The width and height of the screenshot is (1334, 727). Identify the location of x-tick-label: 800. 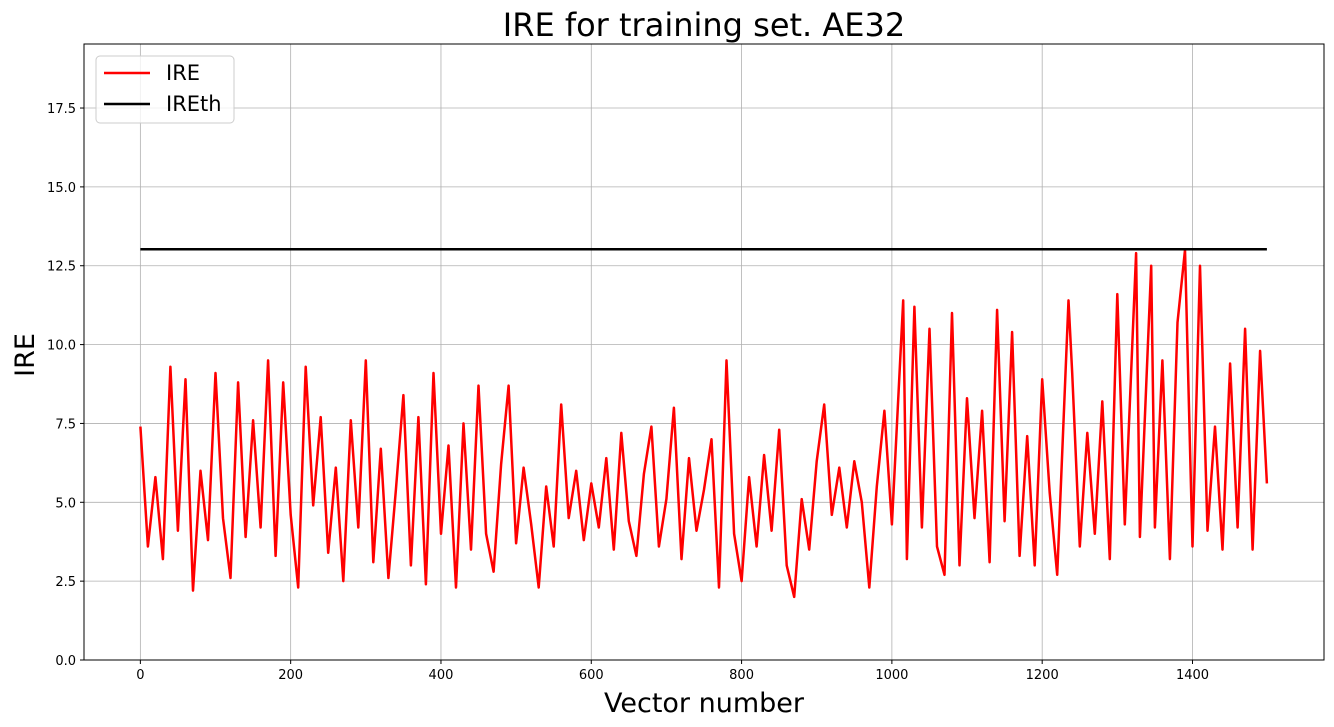
(741, 675).